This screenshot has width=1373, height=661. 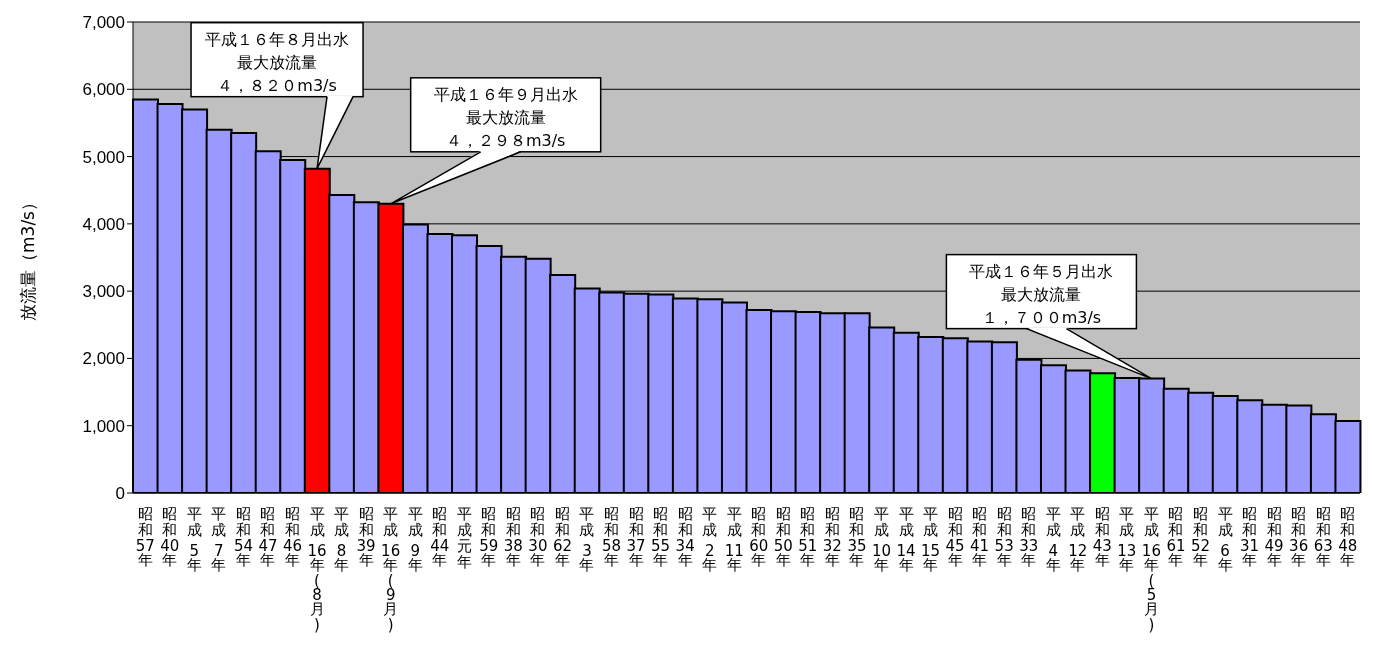 I want to click on x-tick-label: 昭和59年, so click(x=489, y=537).